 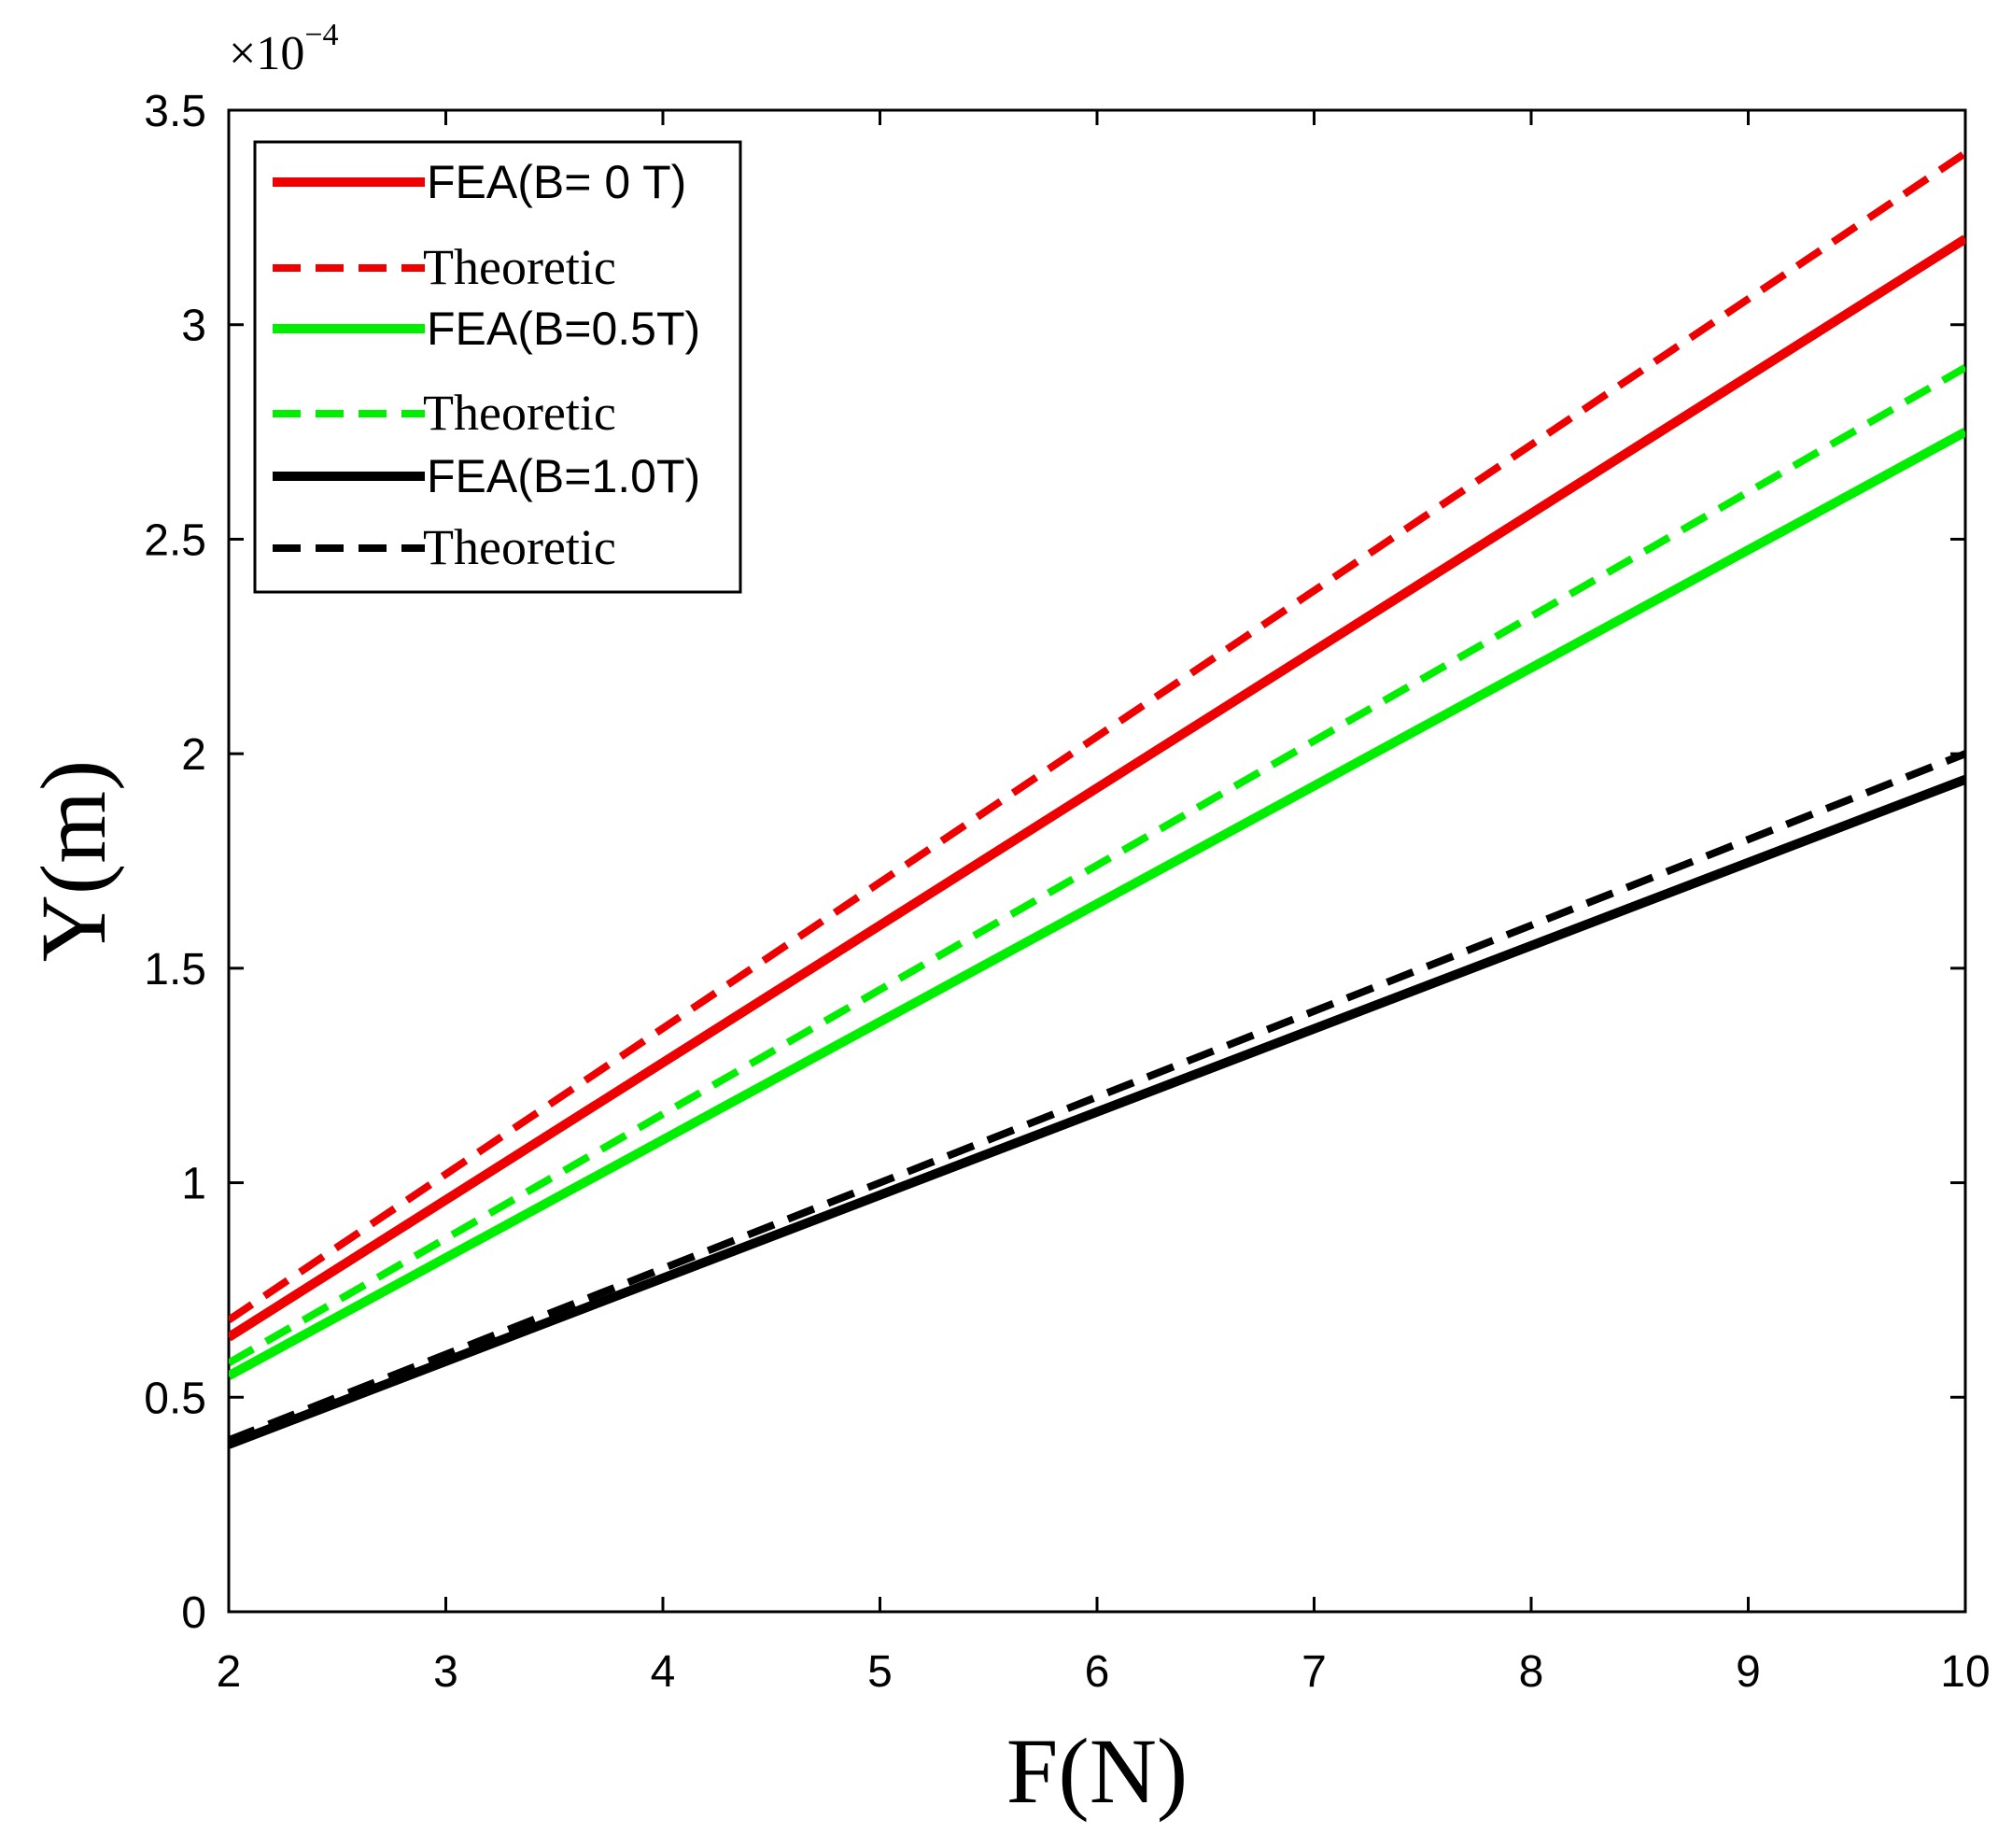 I want to click on x-axis-title: F(N), so click(x=1097, y=1771).